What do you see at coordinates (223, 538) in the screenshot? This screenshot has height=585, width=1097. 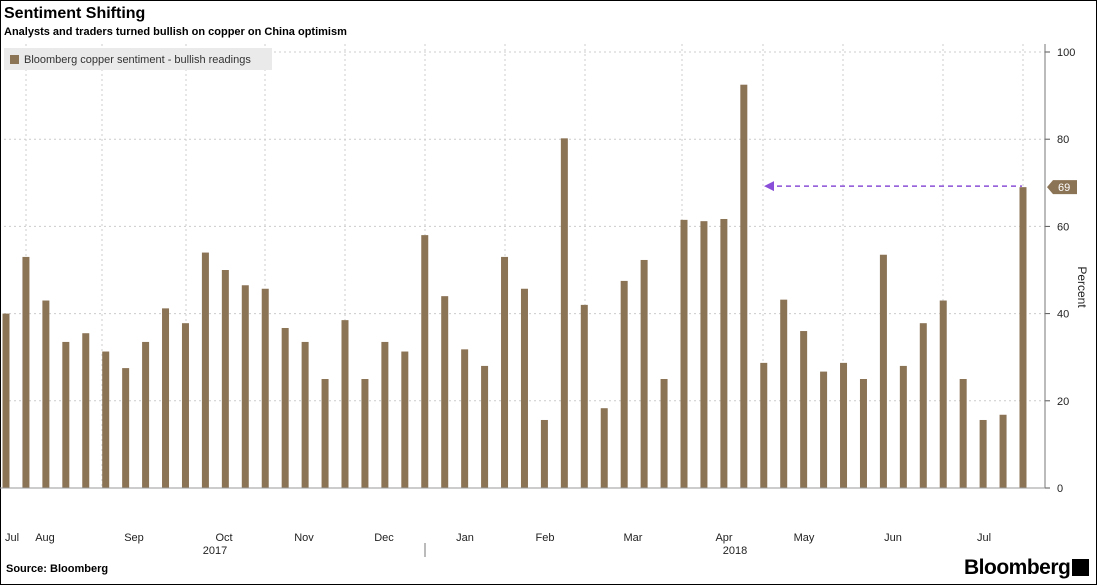 I see `x-tick-label: Oct` at bounding box center [223, 538].